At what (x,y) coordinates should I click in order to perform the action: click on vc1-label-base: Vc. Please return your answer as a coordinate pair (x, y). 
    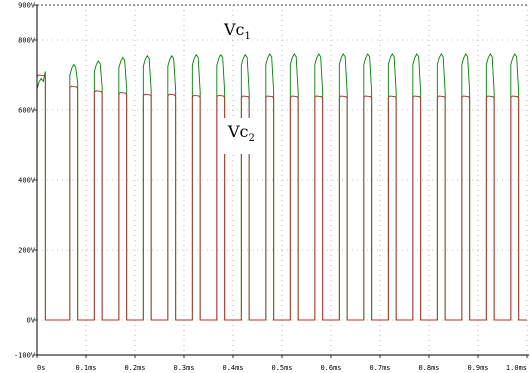
    Looking at the image, I should click on (234, 29).